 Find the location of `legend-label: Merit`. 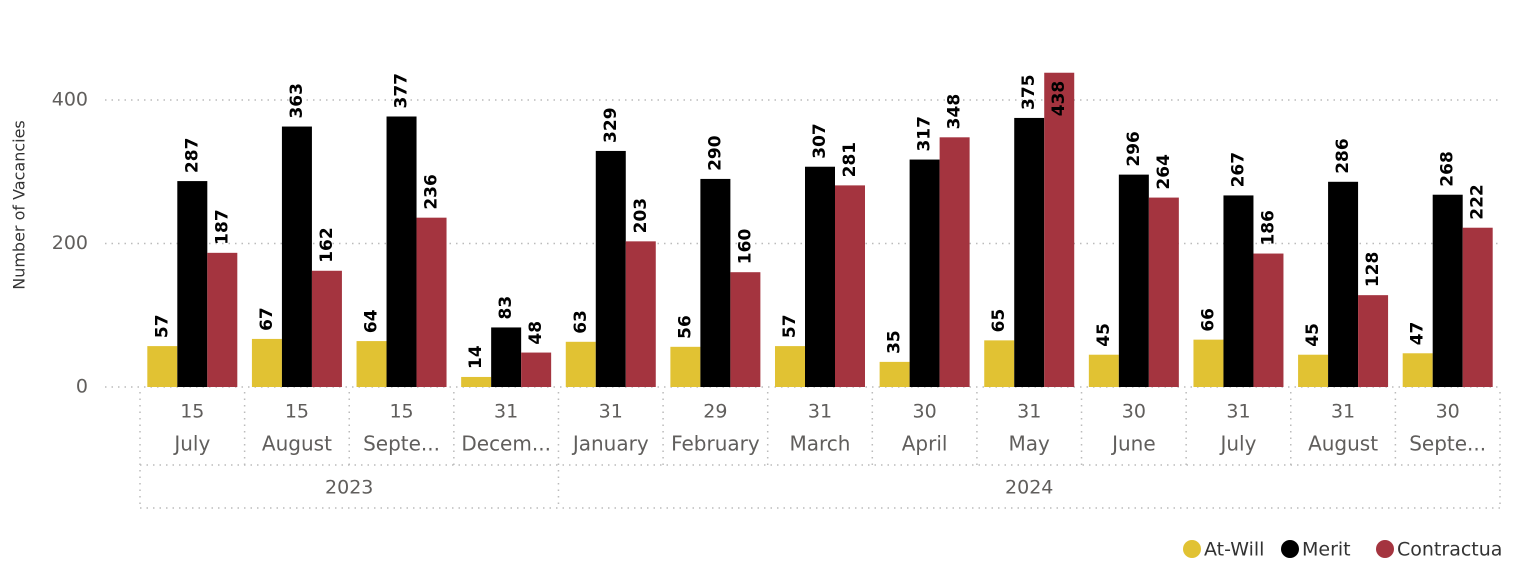

legend-label: Merit is located at coordinates (1326, 550).